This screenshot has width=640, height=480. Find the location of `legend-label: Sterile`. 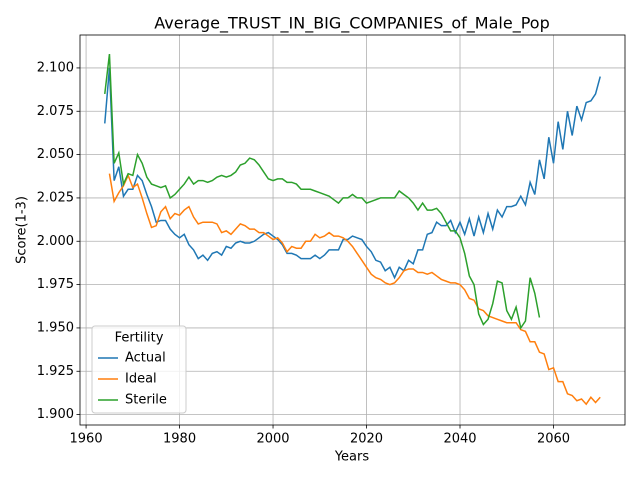

legend-label: Sterile is located at coordinates (146, 400).